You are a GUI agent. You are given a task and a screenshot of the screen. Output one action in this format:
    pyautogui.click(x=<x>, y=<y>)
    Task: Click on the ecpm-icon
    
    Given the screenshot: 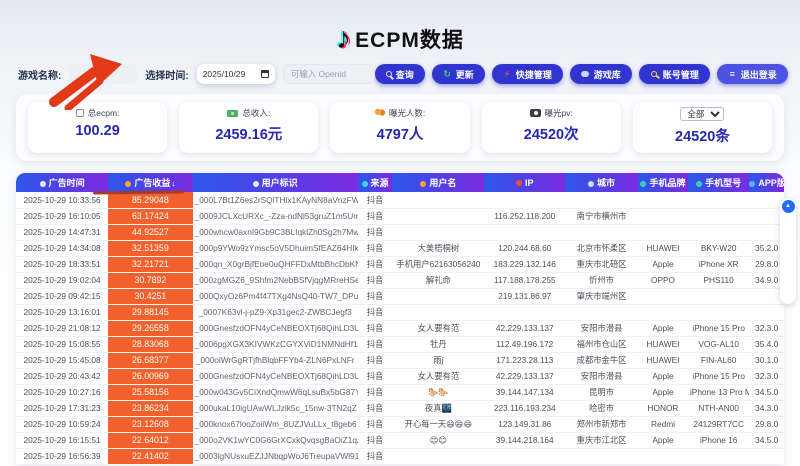 What is the action you would take?
    pyautogui.click(x=79, y=113)
    